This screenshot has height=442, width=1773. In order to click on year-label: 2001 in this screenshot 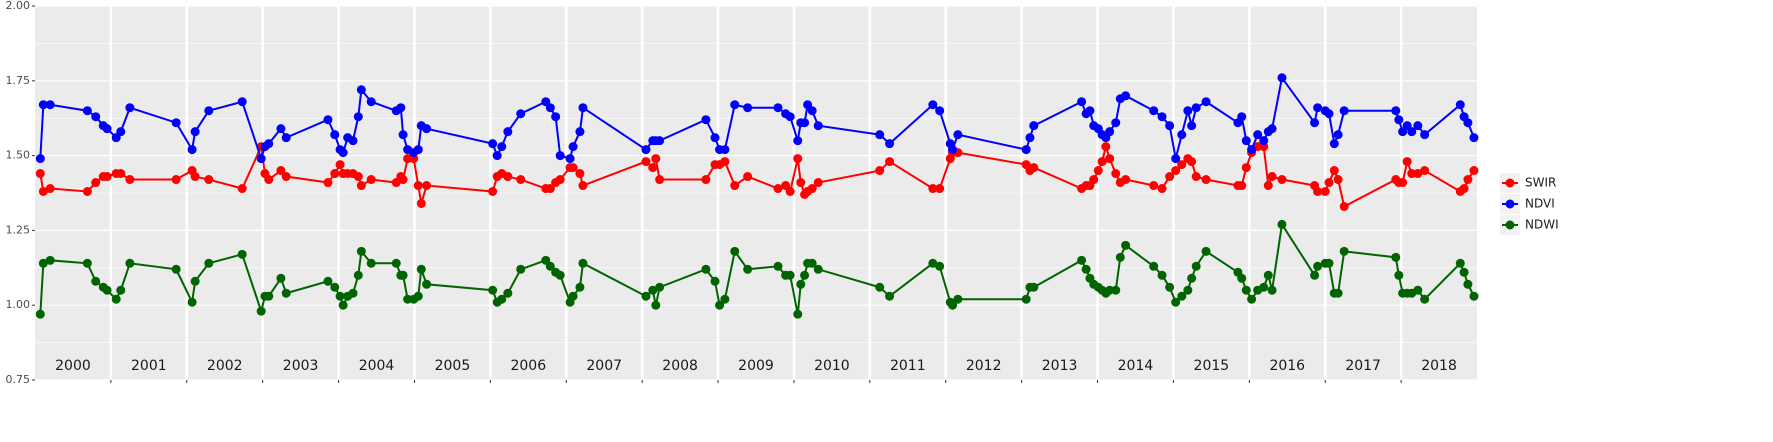, I will do `click(149, 366)`.